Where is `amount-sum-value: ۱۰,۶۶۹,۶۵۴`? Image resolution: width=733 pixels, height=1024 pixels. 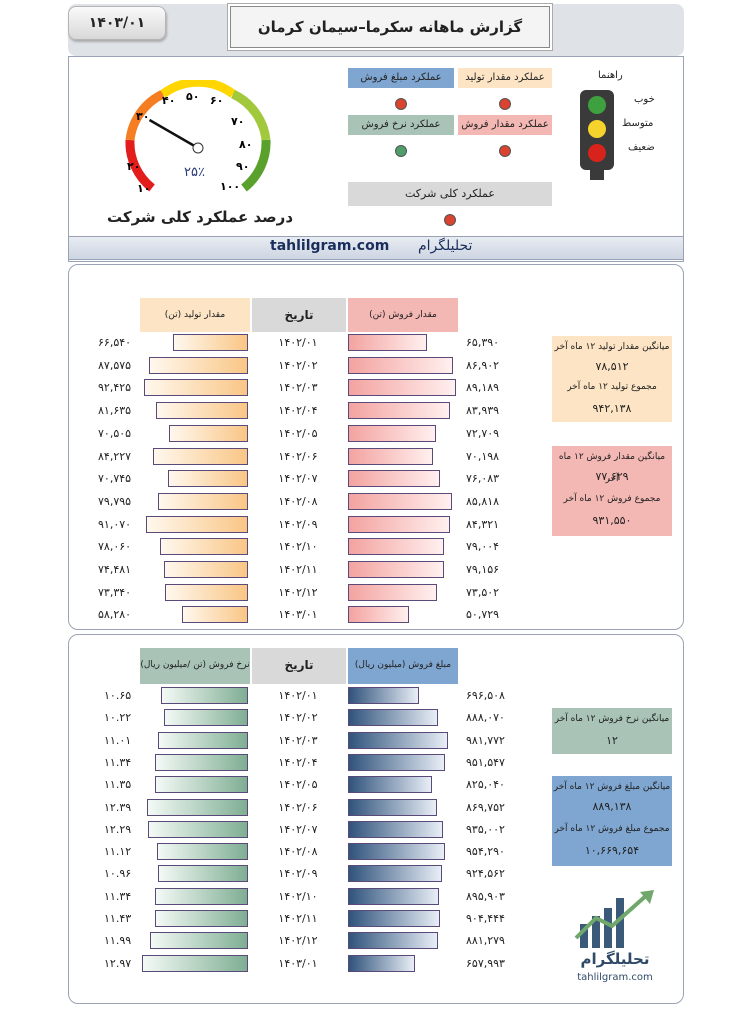
amount-sum-value: ۱۰,۶۶۹,۶۵۴ is located at coordinates (612, 850).